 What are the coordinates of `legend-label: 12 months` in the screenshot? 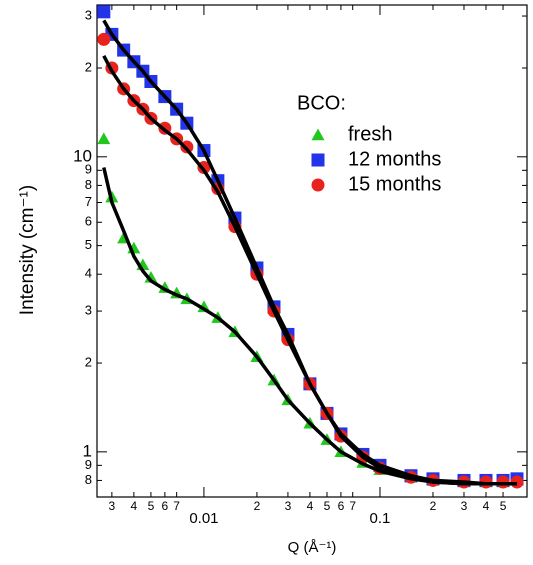 It's located at (394, 159).